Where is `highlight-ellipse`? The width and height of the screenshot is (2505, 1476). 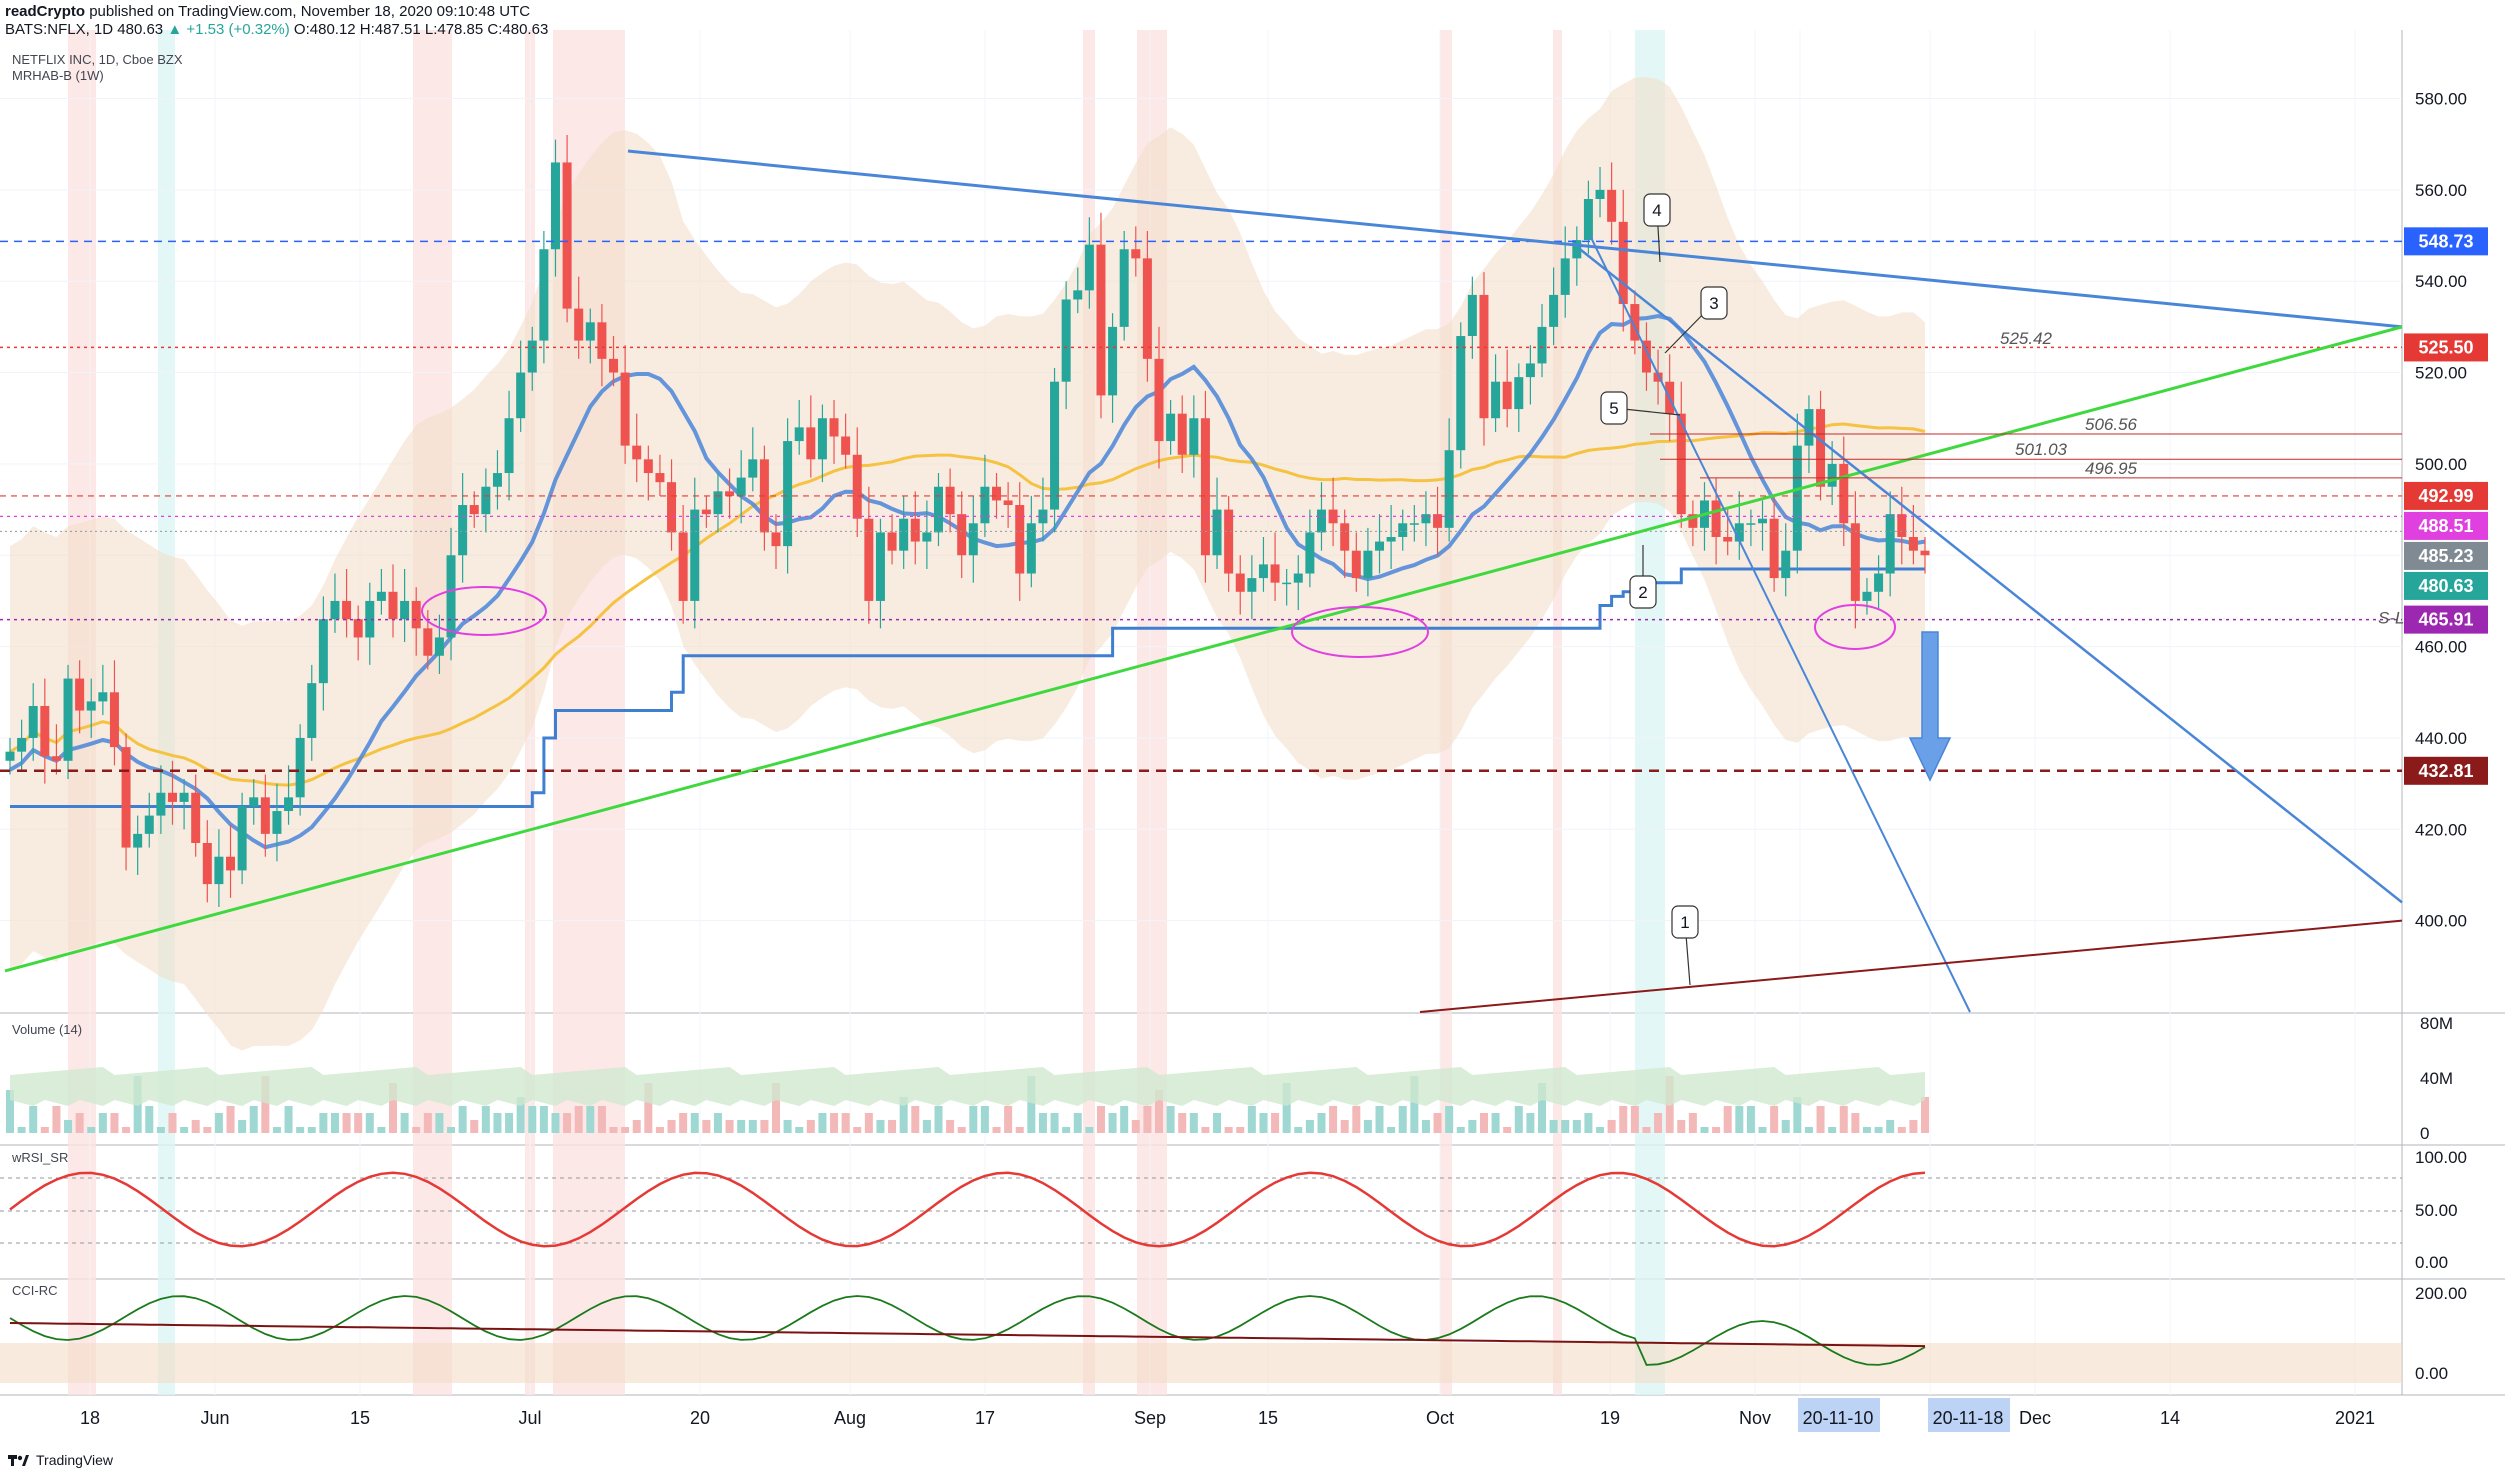
highlight-ellipse is located at coordinates (484, 611).